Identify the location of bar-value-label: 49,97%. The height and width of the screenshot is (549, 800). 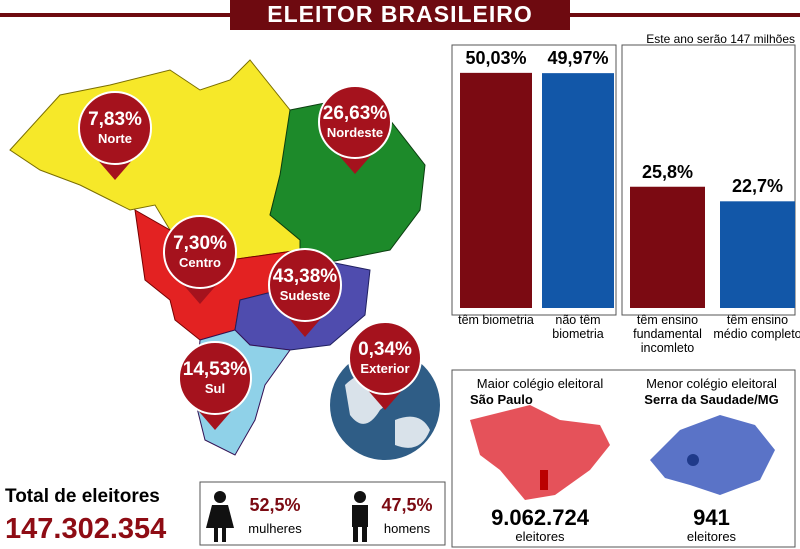
(578, 58).